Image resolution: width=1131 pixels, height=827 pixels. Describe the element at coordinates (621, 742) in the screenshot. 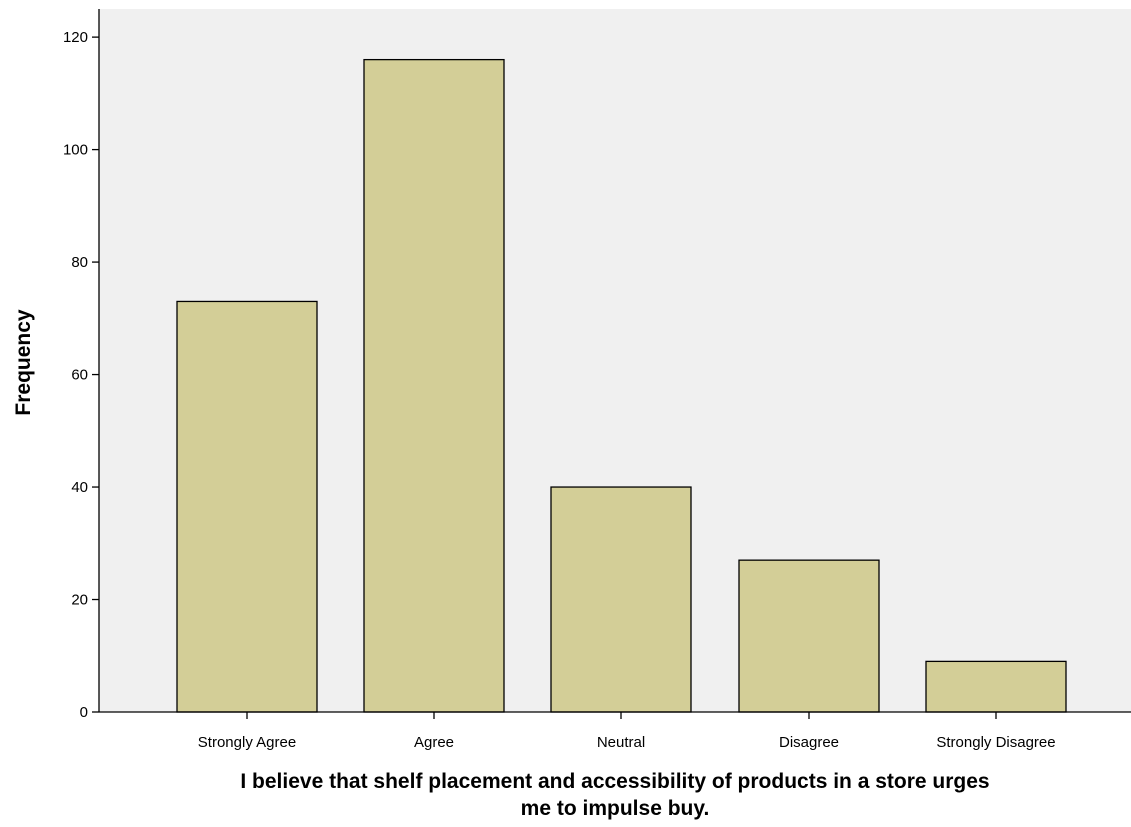

I see `x-tick-label: Neutral` at that location.